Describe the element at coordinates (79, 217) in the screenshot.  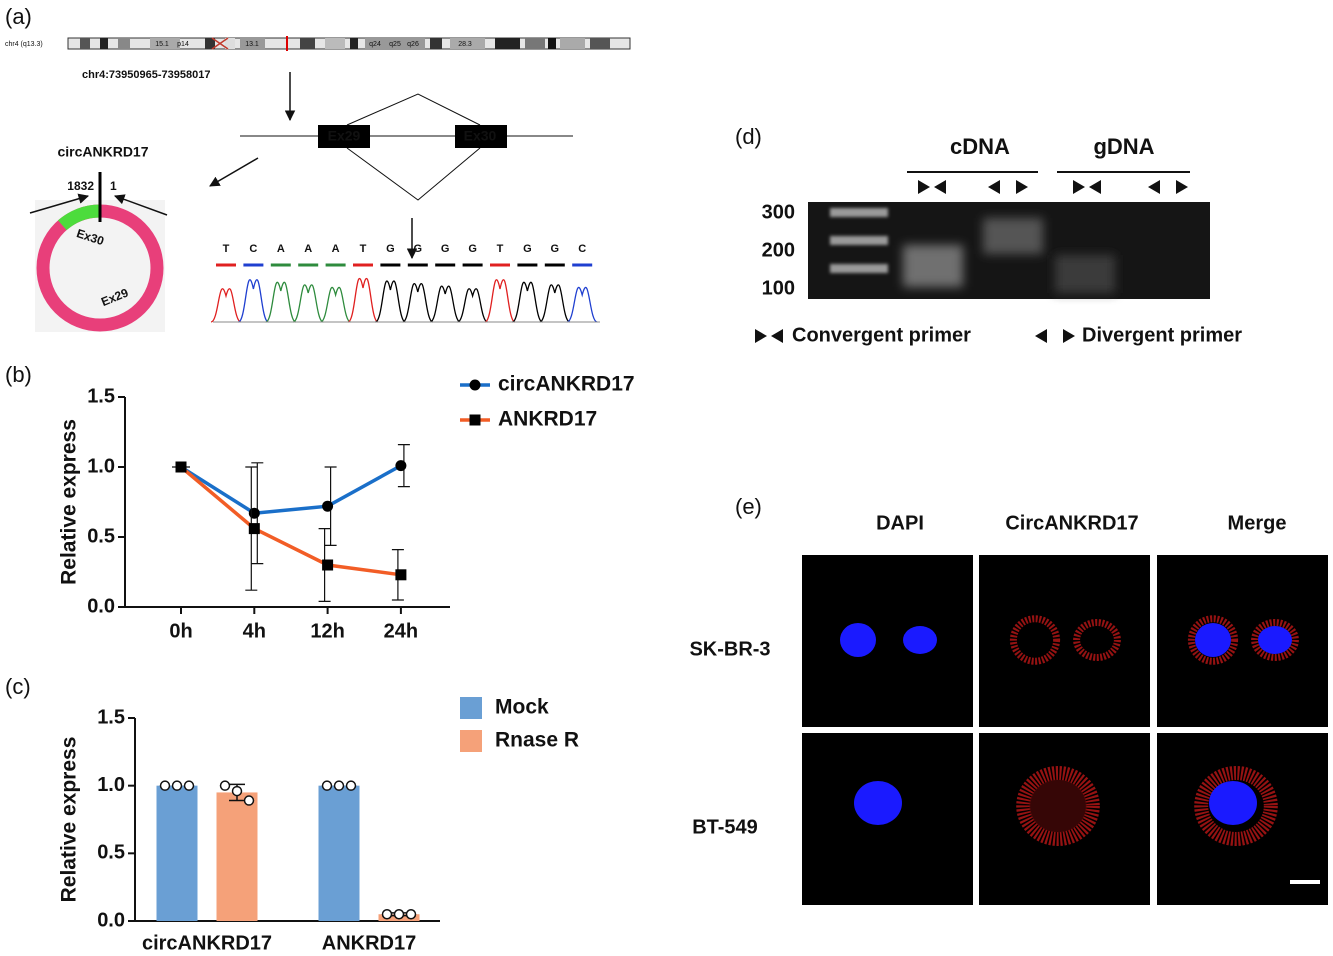
I see `circ-exon30-arc` at that location.